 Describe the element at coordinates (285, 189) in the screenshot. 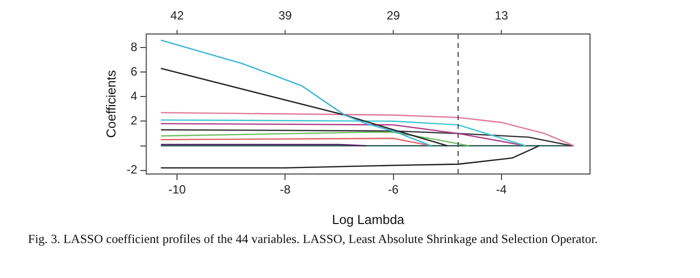

I see `x-tick-label: -8` at that location.